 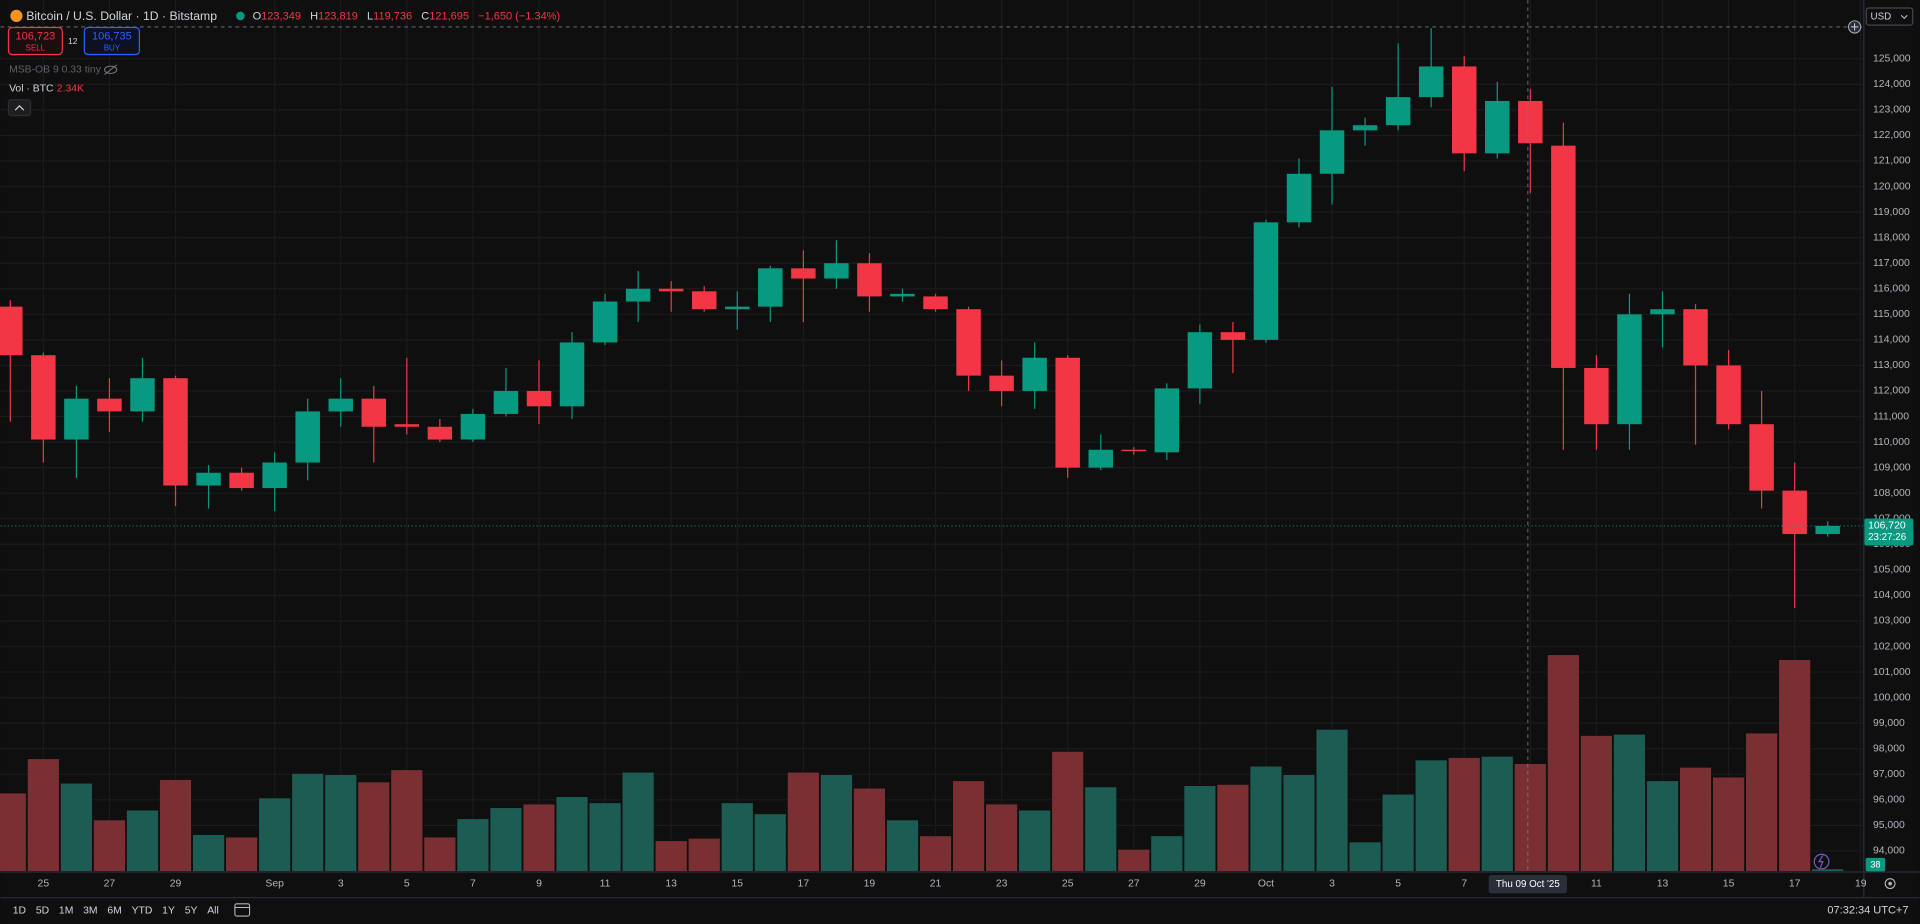 What do you see at coordinates (1068, 883) in the screenshot?
I see `x-tick-label: 25` at bounding box center [1068, 883].